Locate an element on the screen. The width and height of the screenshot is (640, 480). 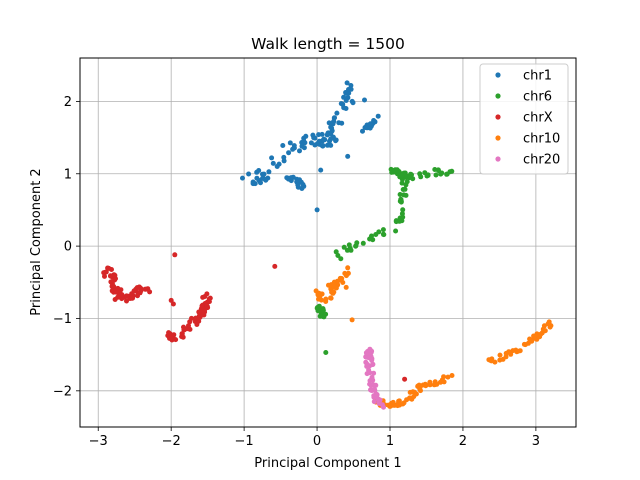
y-tick-label: −2 is located at coordinates (62, 391).